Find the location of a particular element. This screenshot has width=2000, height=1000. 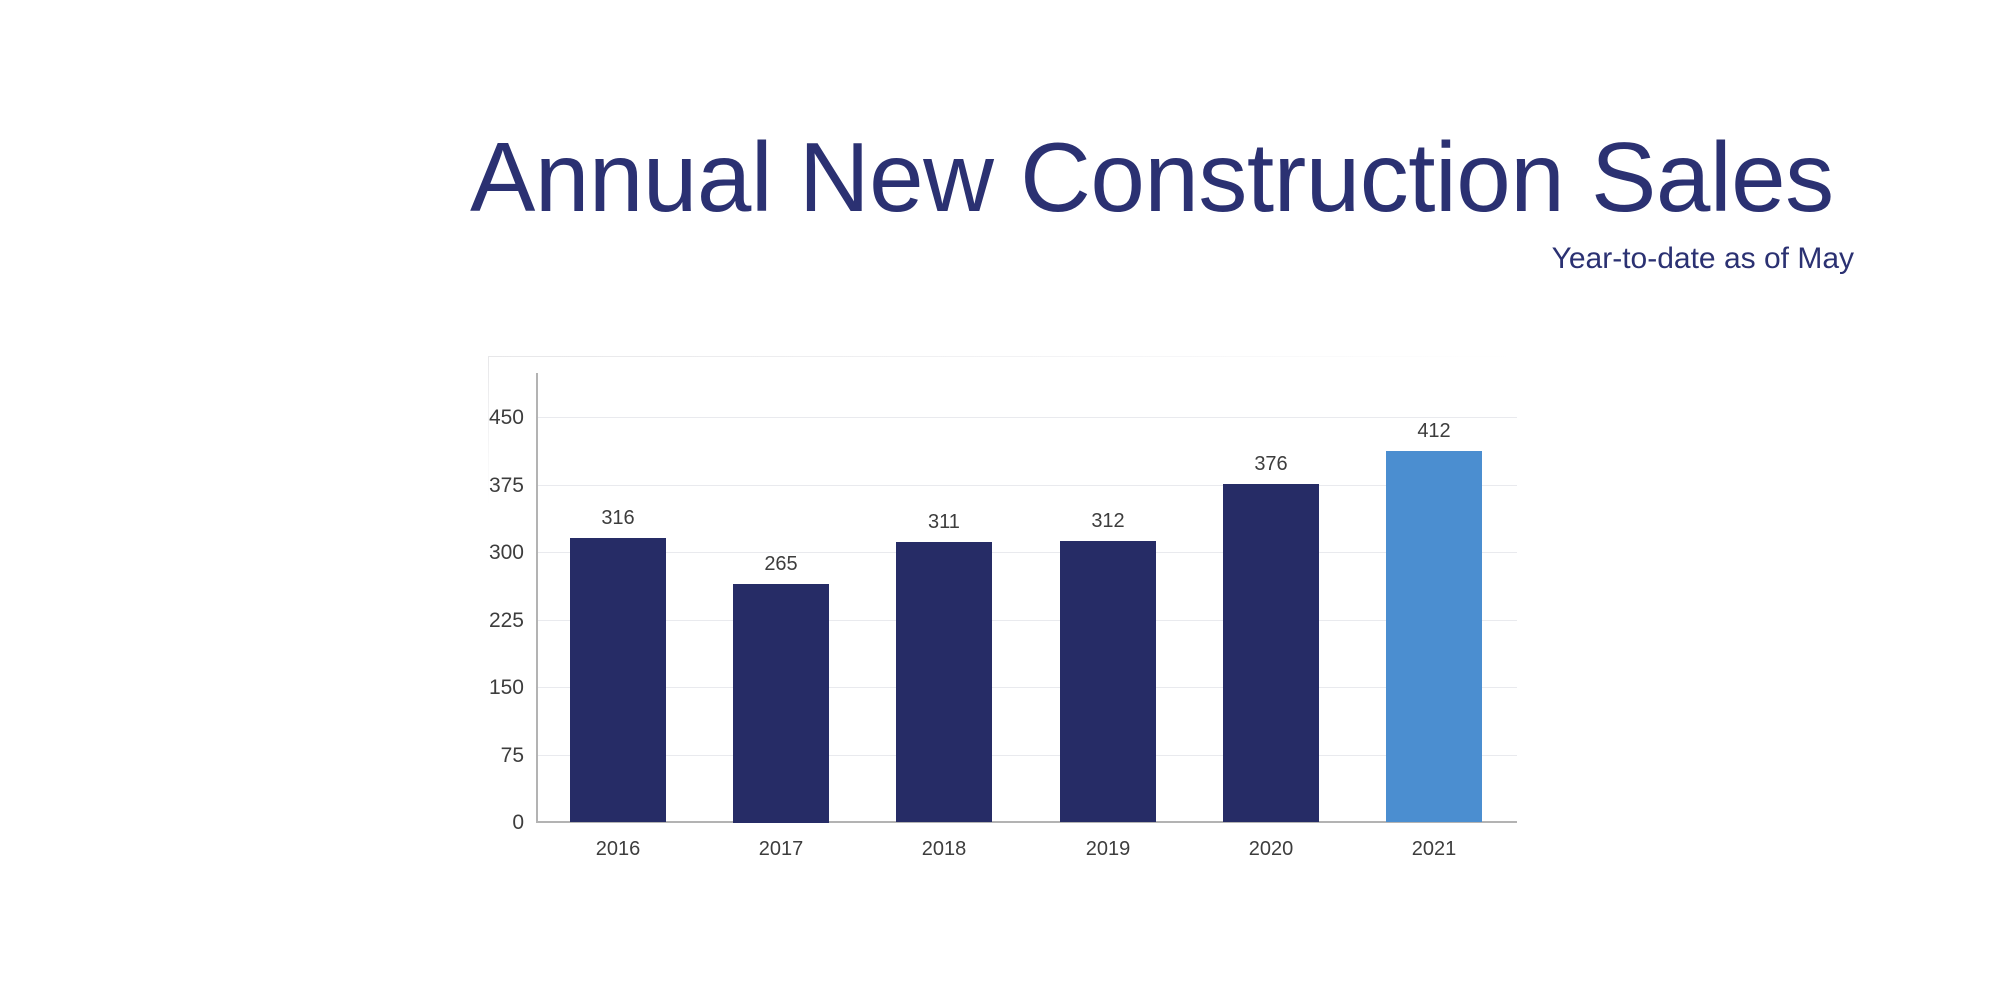

x-axis-tick-2021: 2021 is located at coordinates (1434, 849).